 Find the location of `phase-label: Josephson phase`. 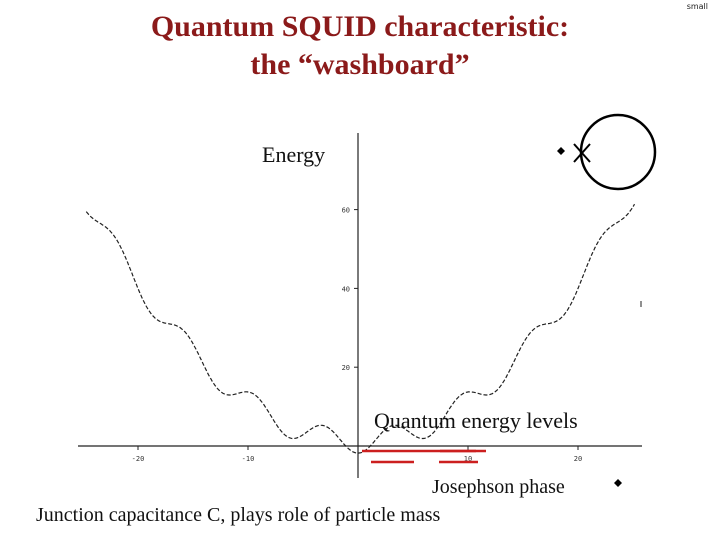

phase-label: Josephson phase is located at coordinates (498, 487).